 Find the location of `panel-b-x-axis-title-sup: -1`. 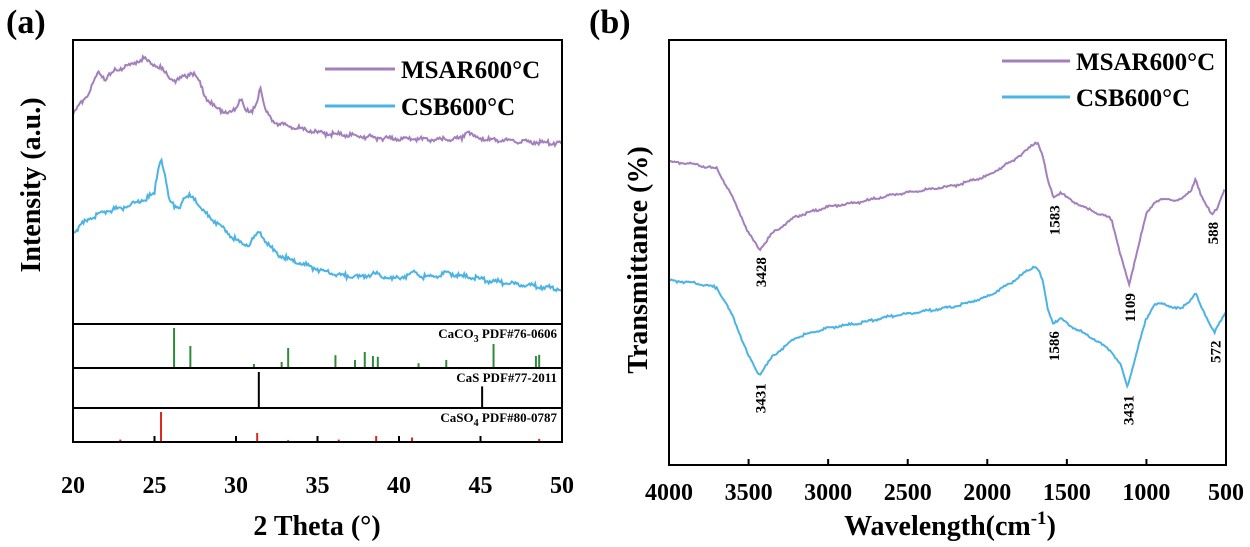

panel-b-x-axis-title-sup: -1 is located at coordinates (1039, 518).